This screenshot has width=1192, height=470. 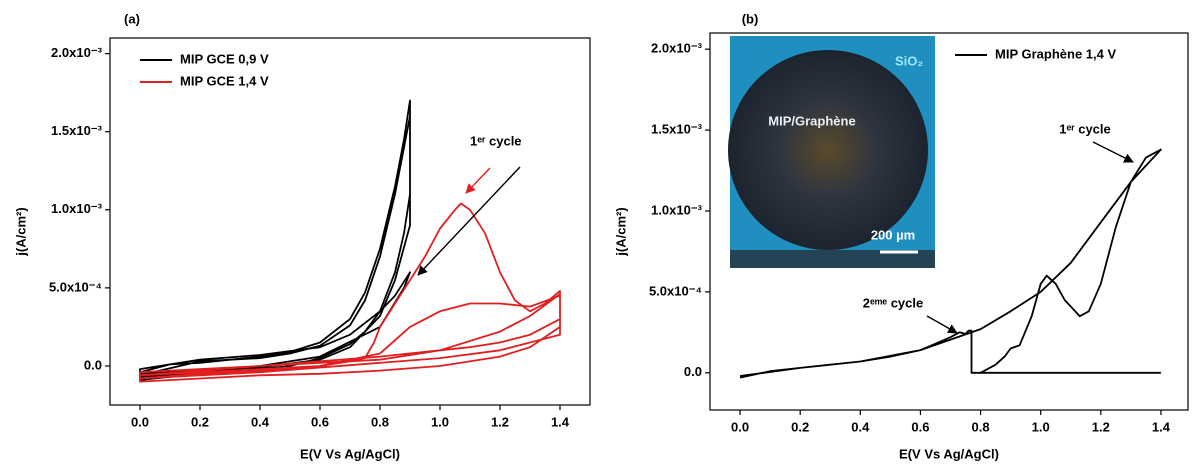 I want to click on legend-label: MIP Graphène 1,4 V, so click(x=1055, y=53).